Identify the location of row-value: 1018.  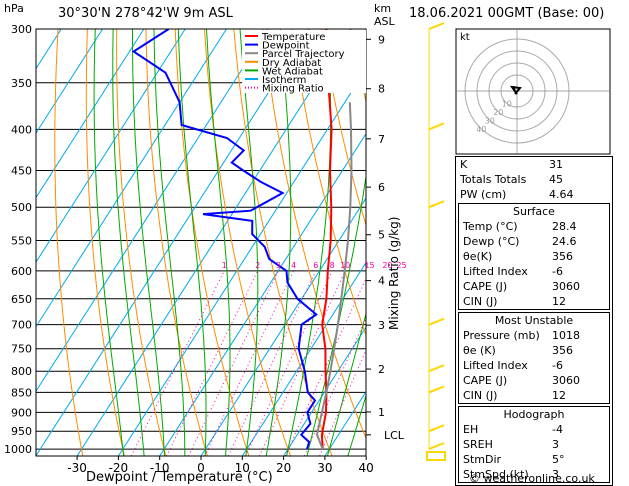
(566, 335).